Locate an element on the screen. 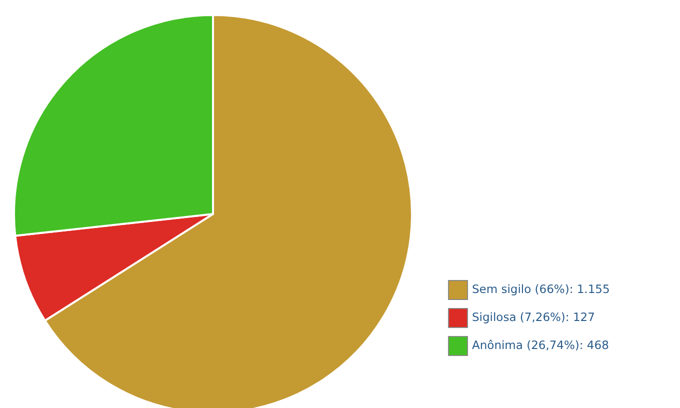  legend-label: Sem sigilo (66%): 1.155 is located at coordinates (541, 289).